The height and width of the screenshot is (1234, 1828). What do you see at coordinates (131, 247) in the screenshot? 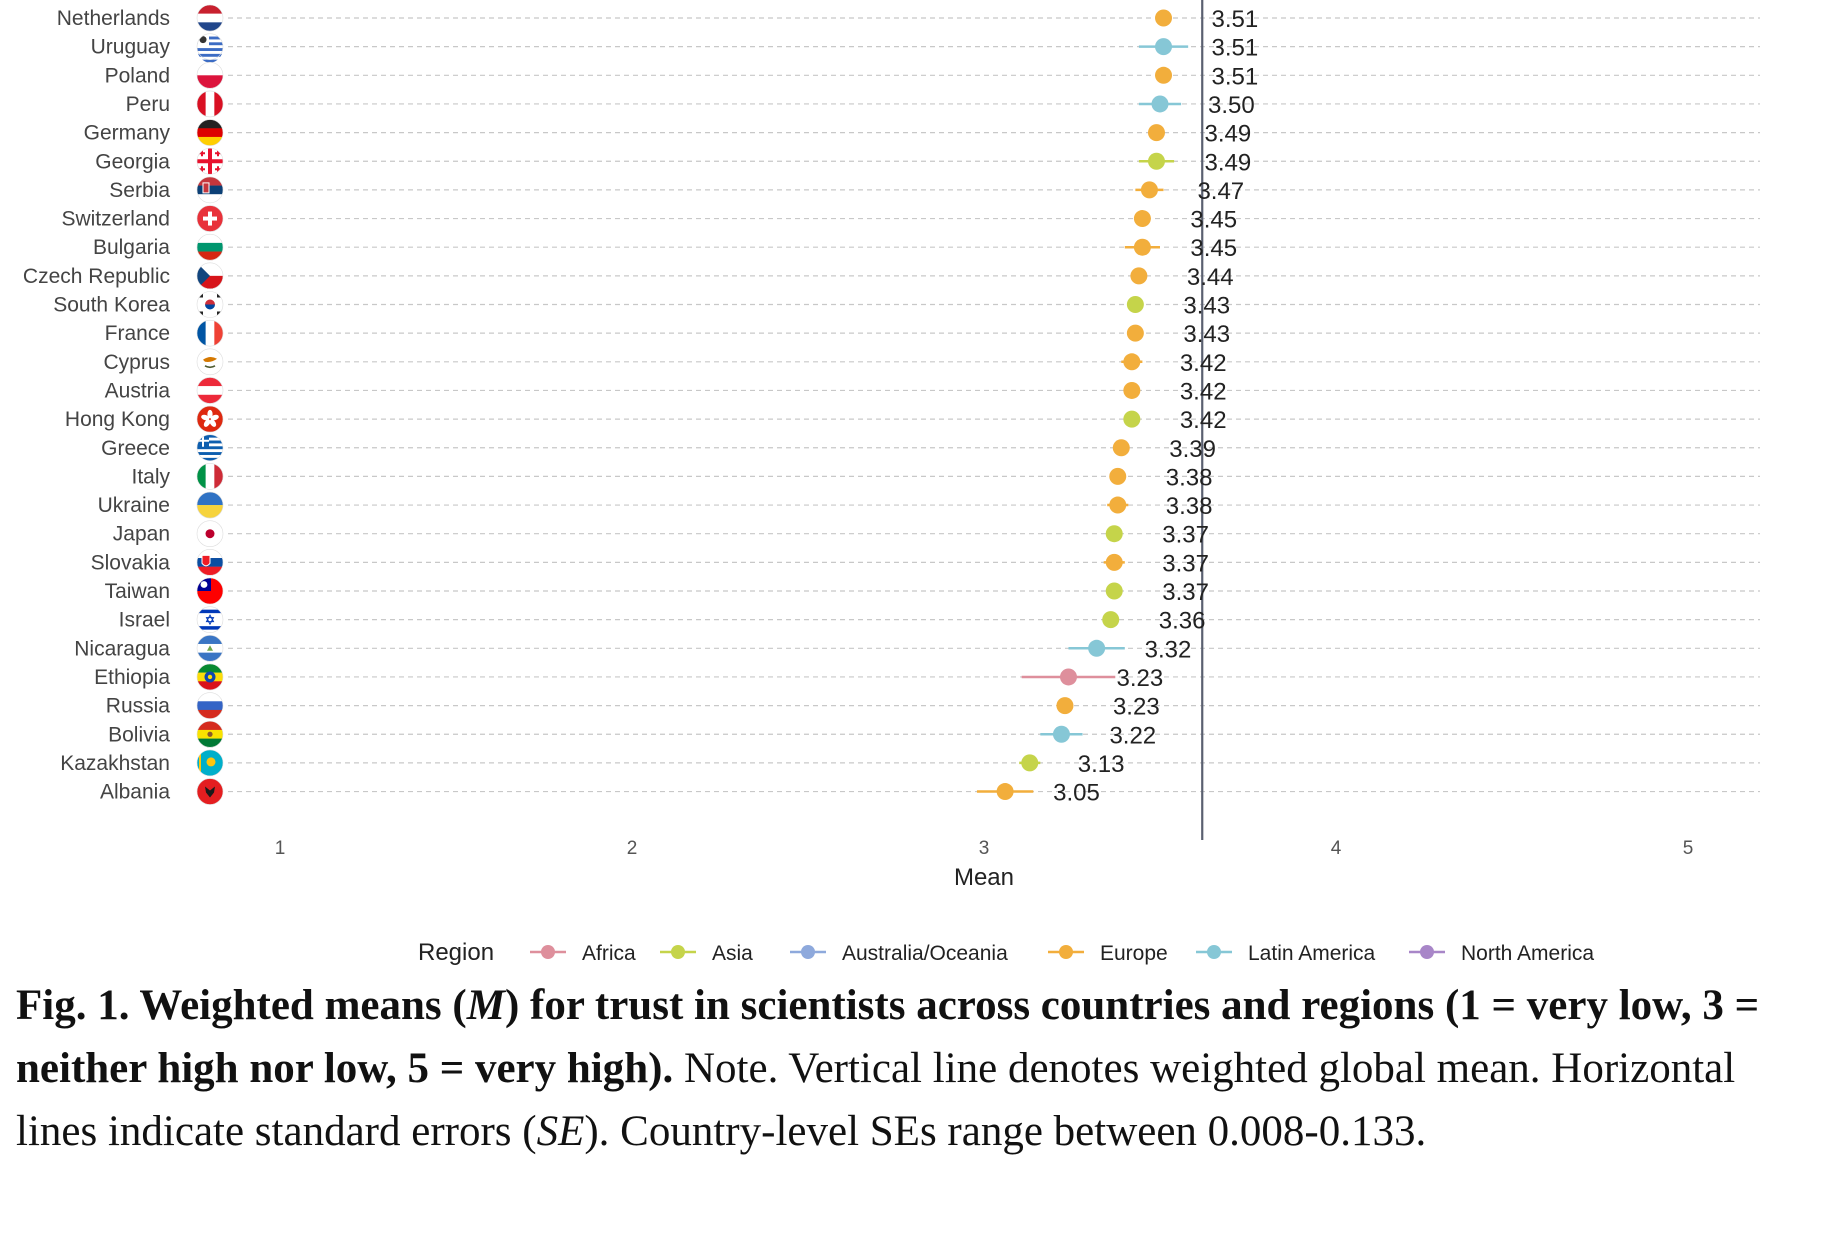
I see `country-label-bulgaria: Bulgaria` at bounding box center [131, 247].